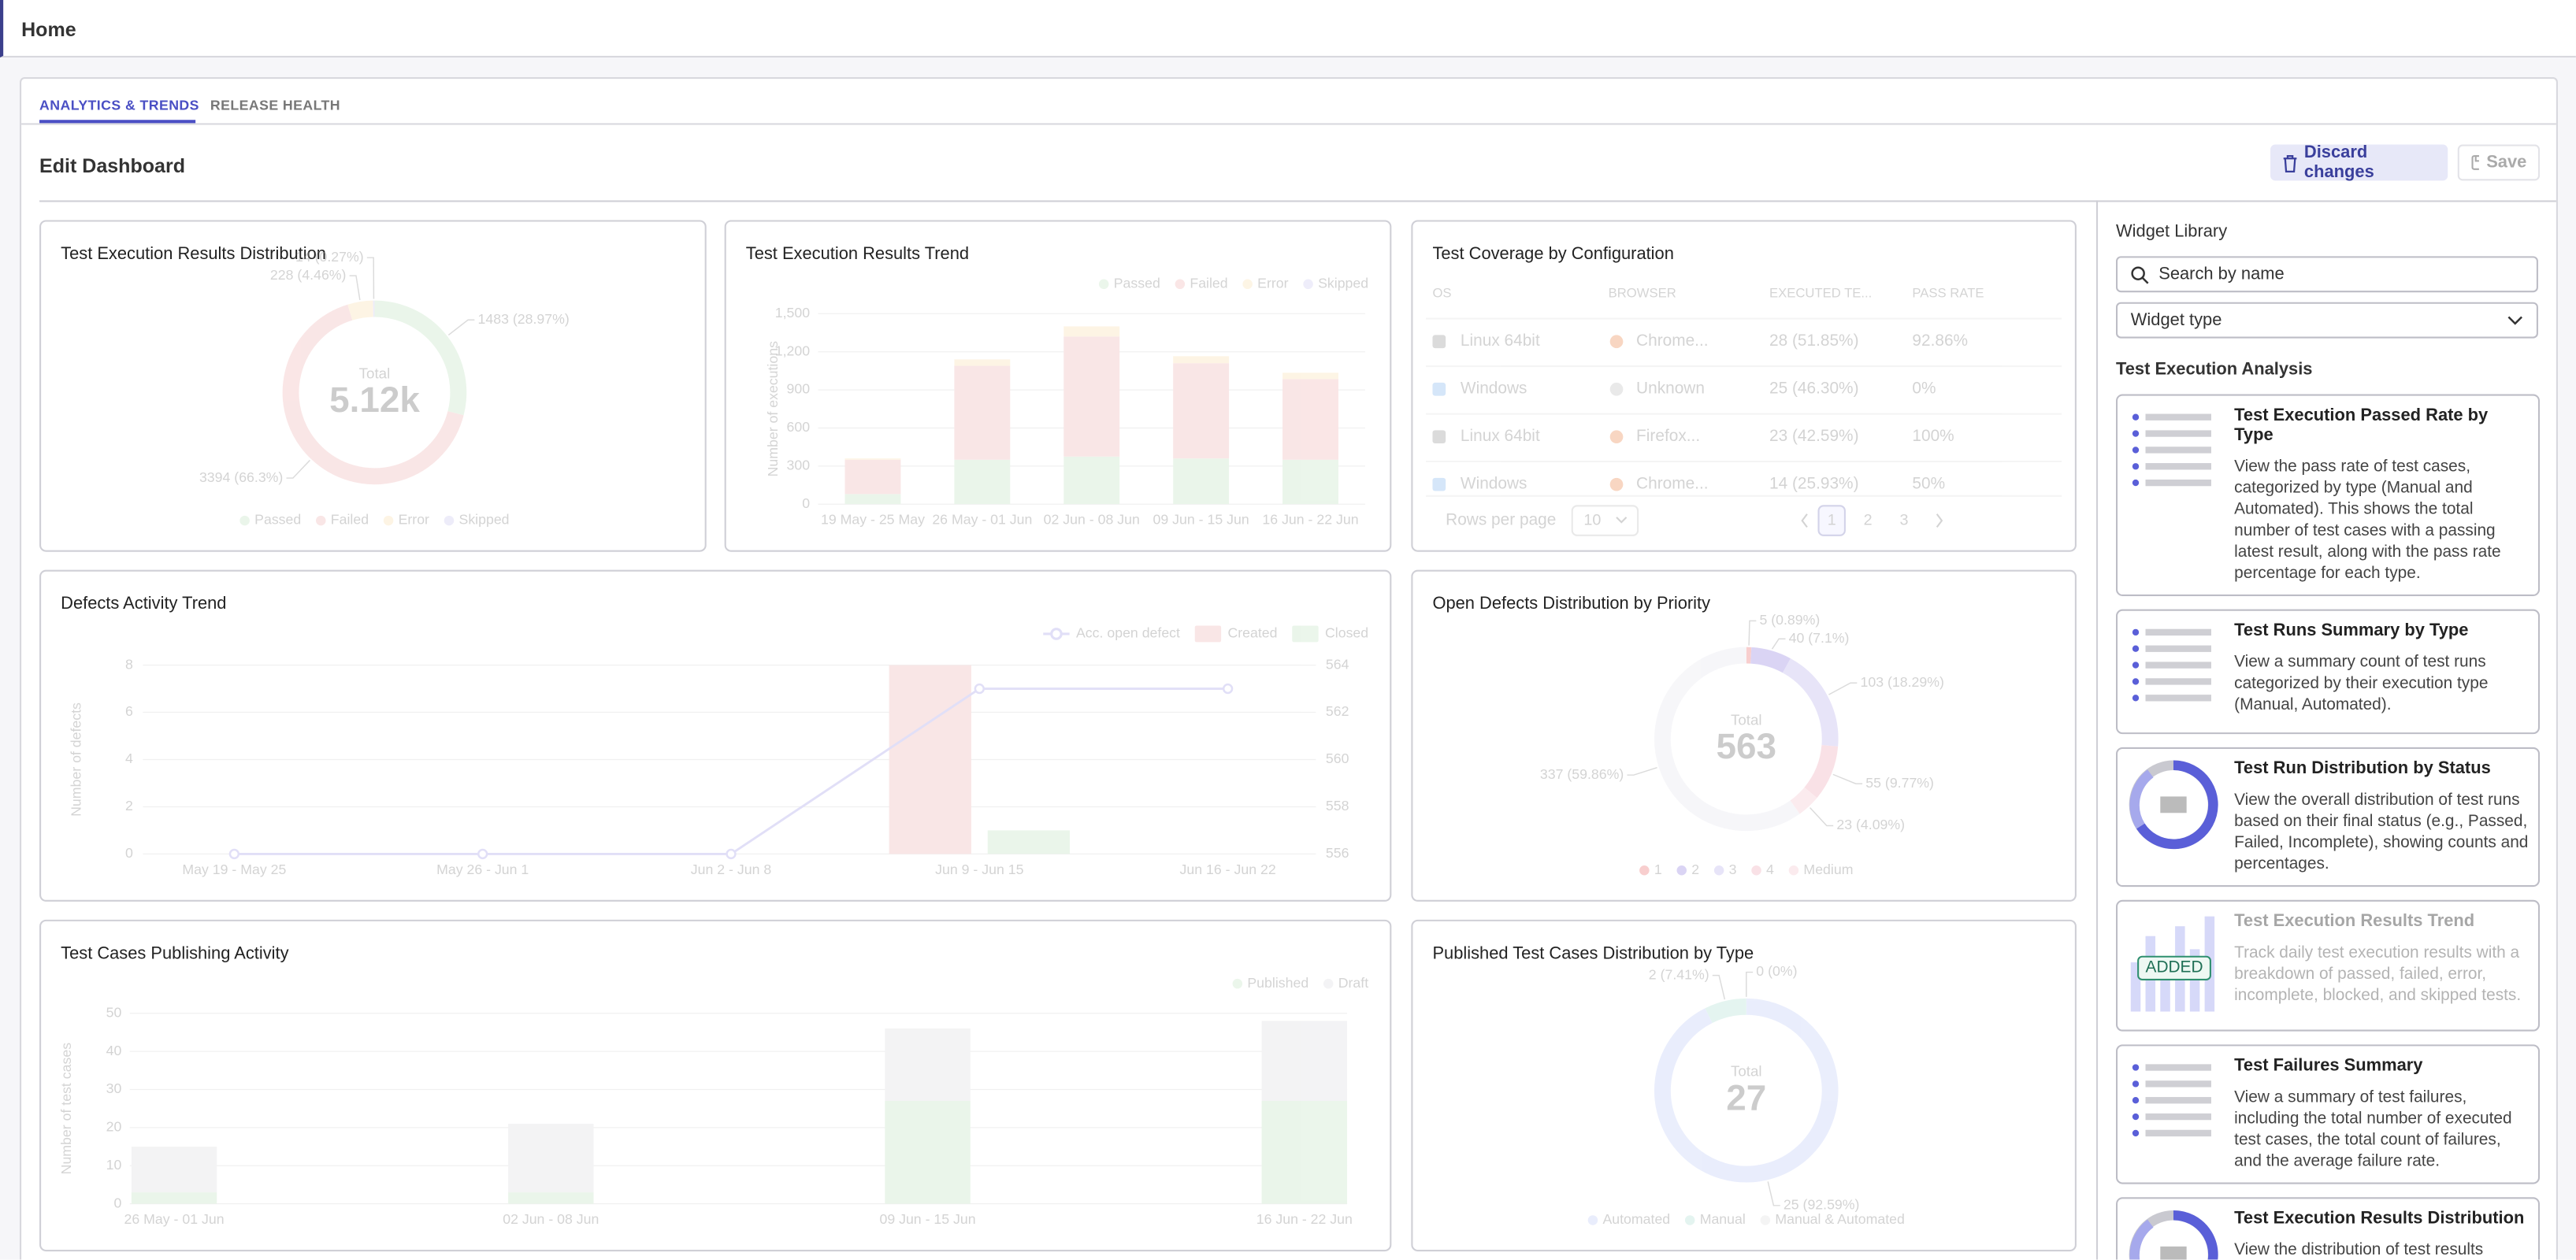 Image resolution: width=2576 pixels, height=1260 pixels. I want to click on tab: ANALYTICS & TRENDS, so click(119, 105).